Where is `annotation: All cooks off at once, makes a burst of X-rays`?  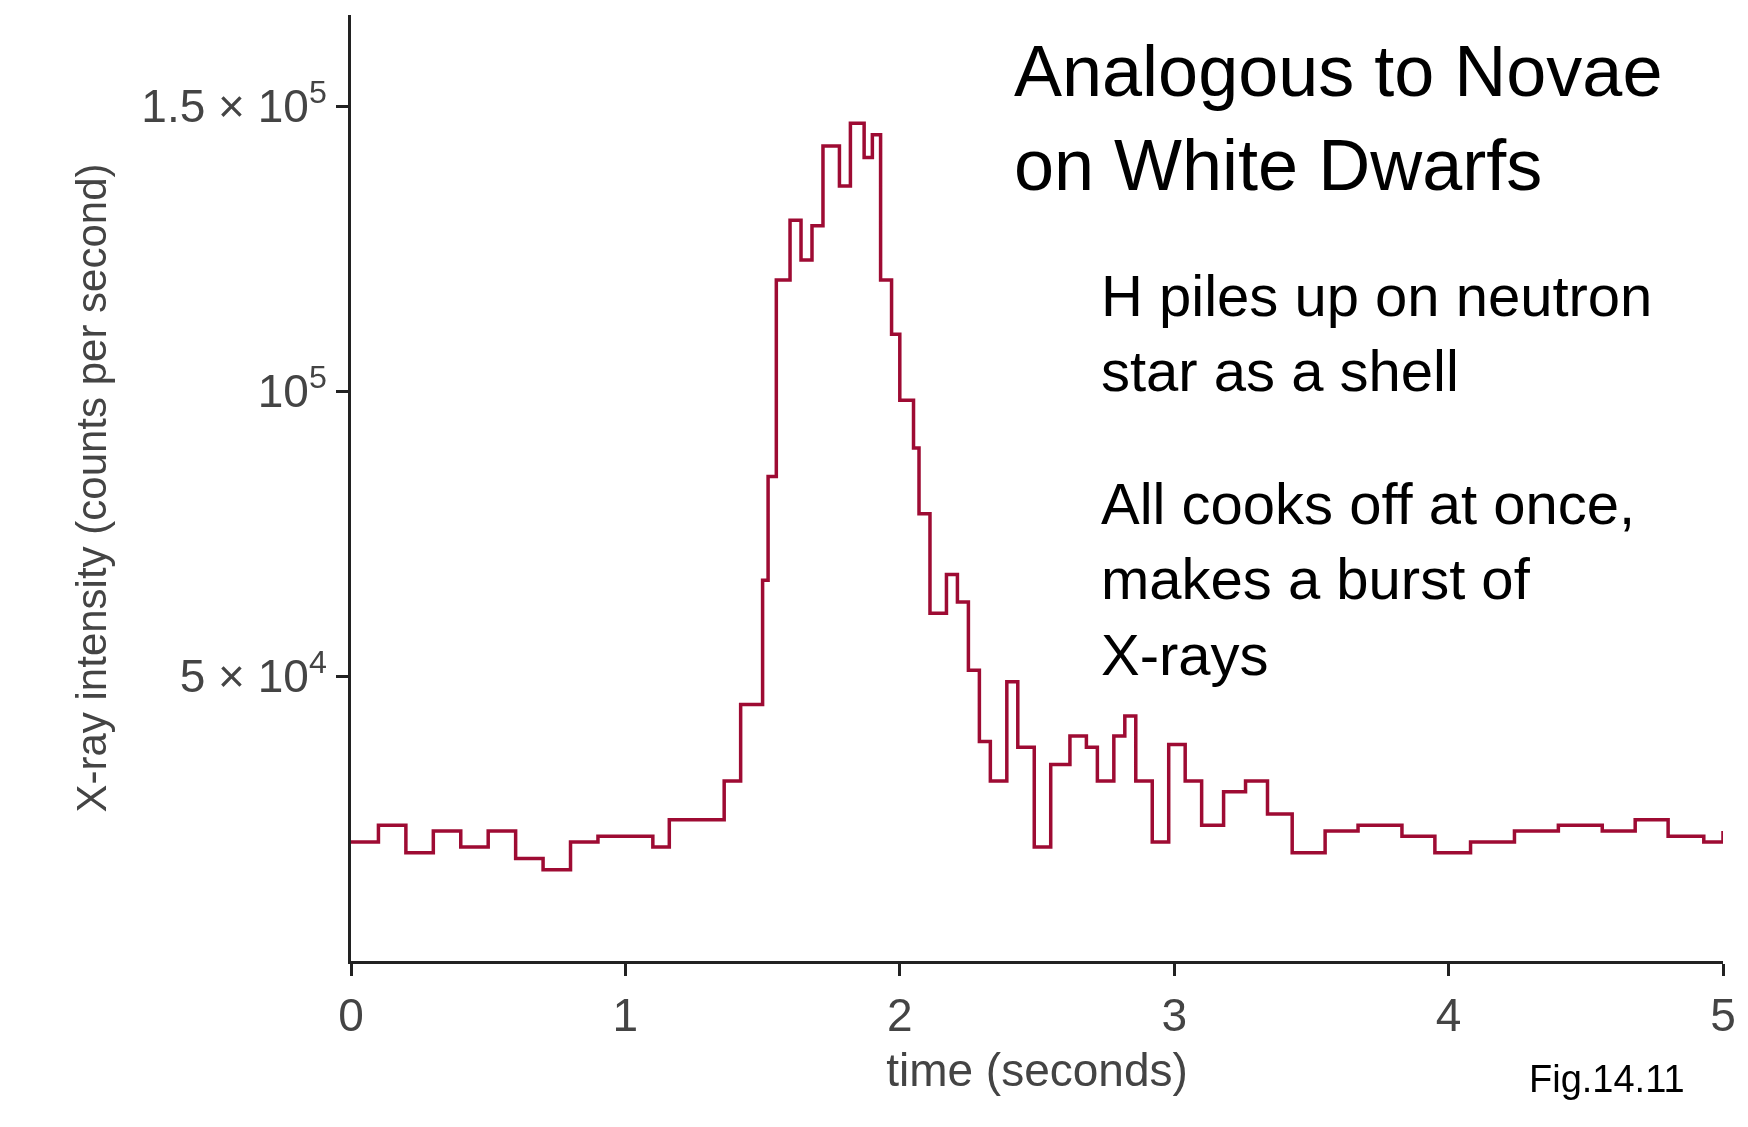
annotation: All cooks off at once, makes a burst of X-rays is located at coordinates (1368, 579).